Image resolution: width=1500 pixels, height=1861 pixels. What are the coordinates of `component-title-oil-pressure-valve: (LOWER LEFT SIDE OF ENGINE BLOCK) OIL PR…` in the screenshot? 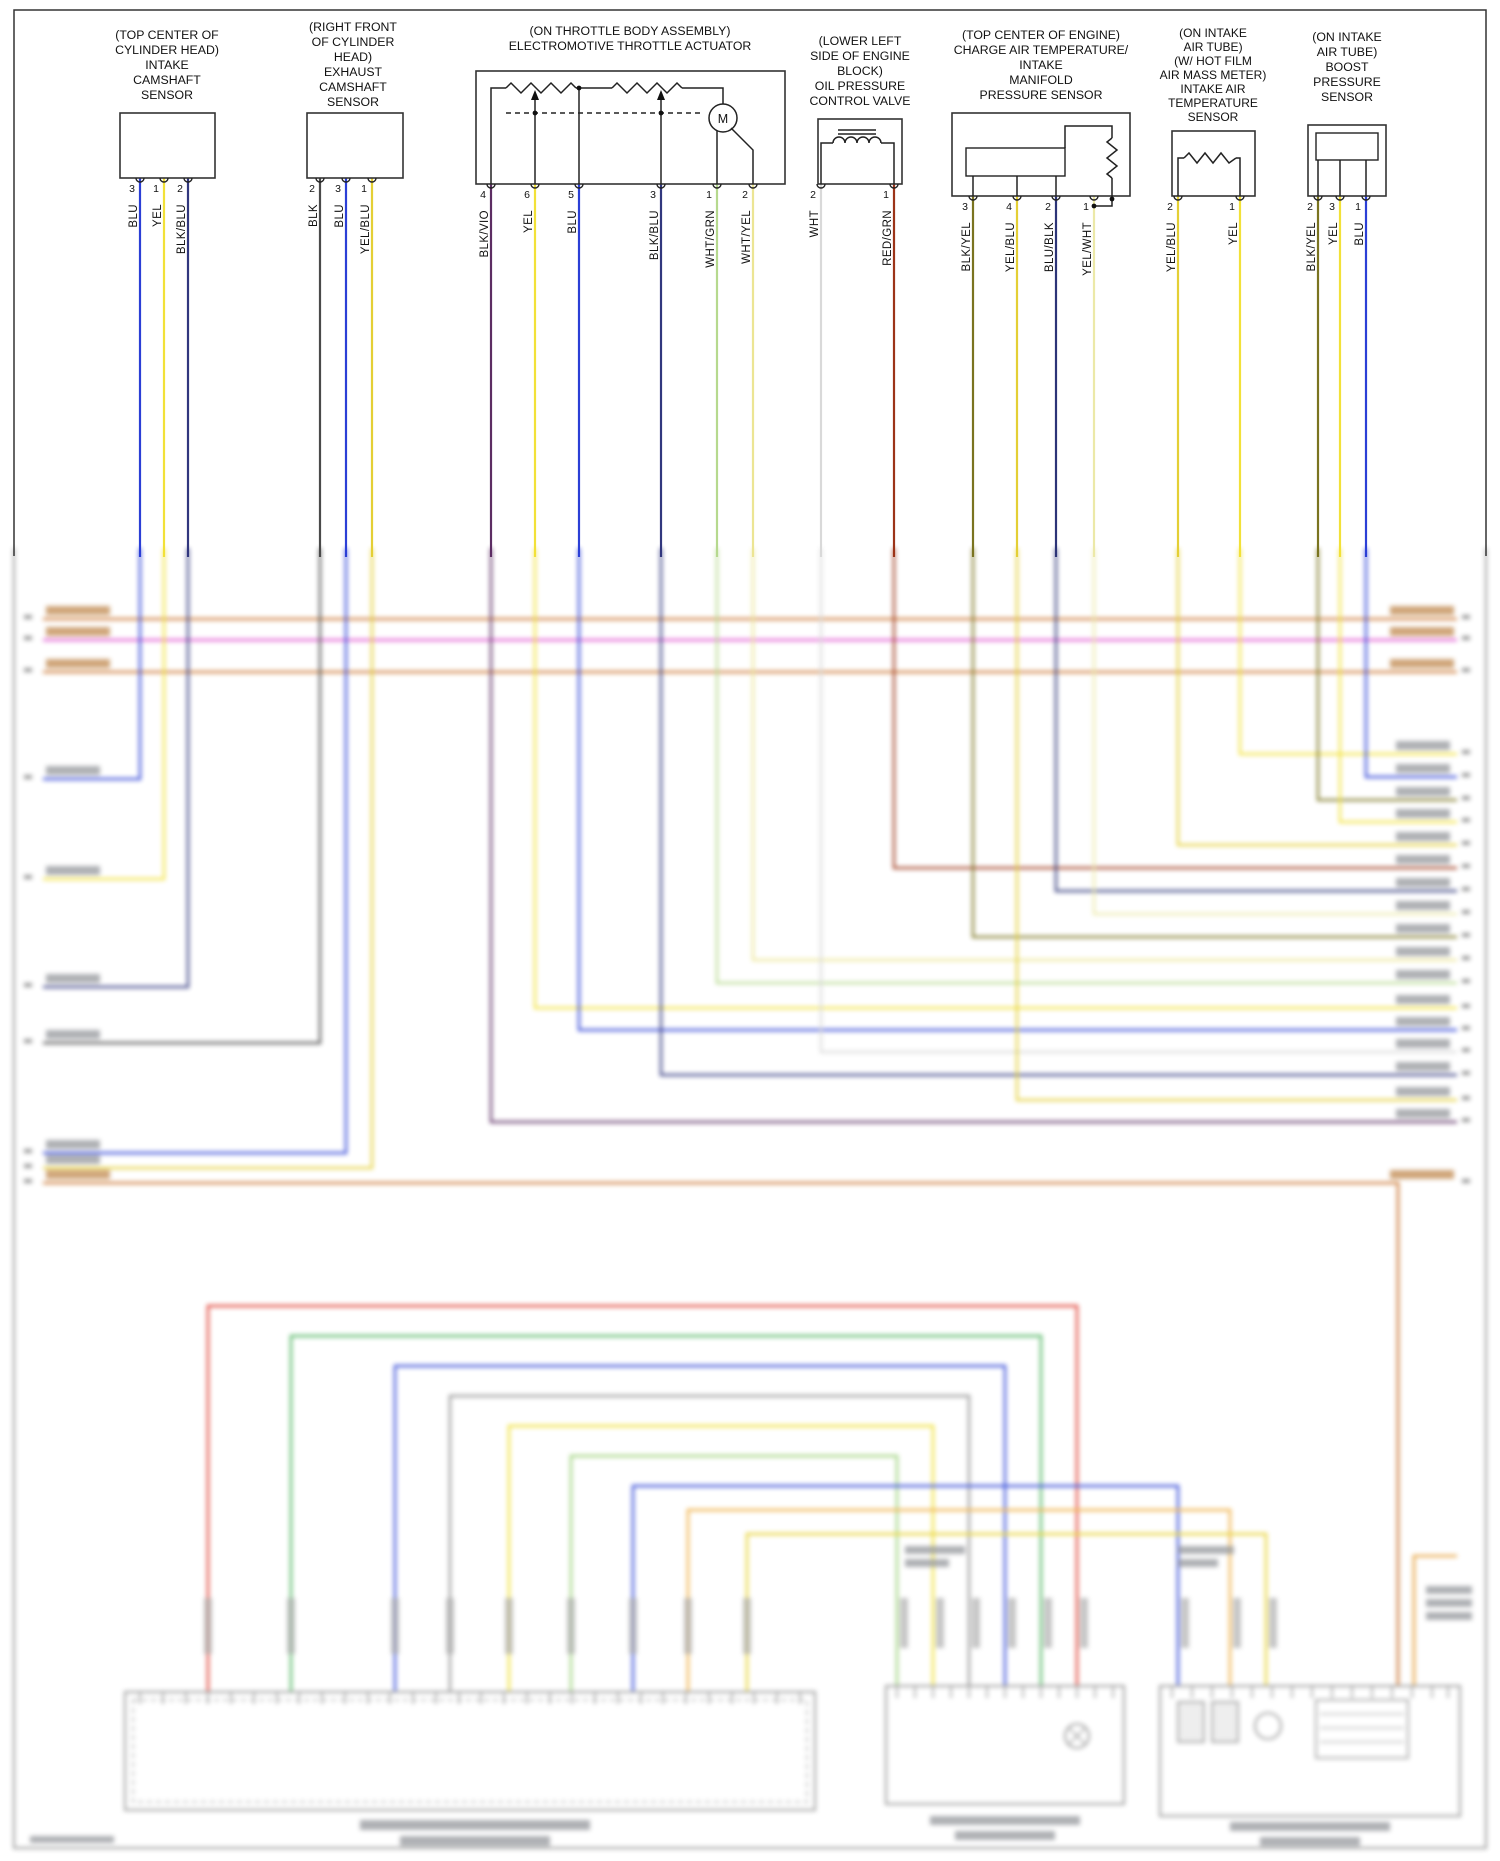 It's located at (860, 71).